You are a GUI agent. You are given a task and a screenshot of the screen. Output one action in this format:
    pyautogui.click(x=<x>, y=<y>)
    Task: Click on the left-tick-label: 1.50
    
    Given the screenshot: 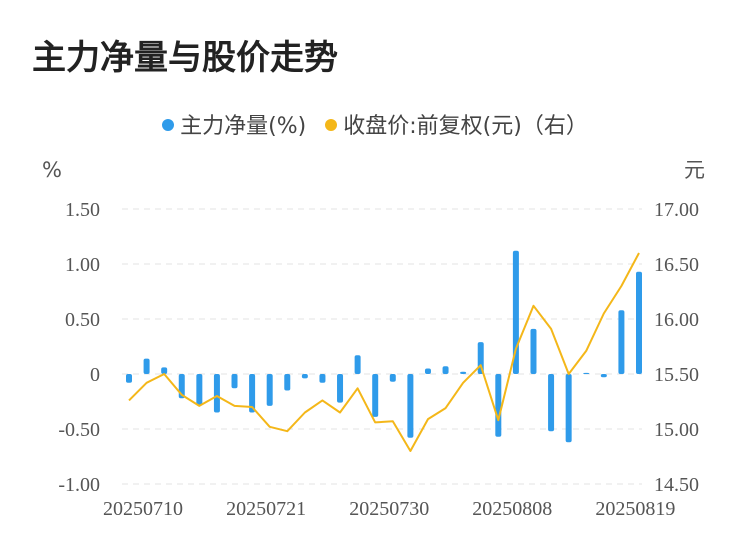 What is the action you would take?
    pyautogui.click(x=82, y=210)
    